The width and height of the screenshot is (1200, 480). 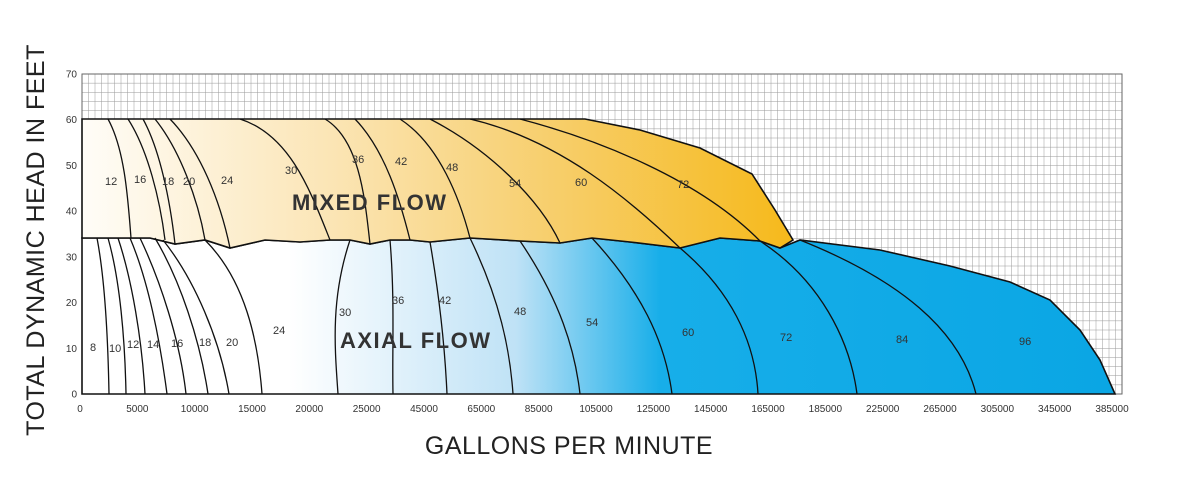 What do you see at coordinates (786, 338) in the screenshot?
I see `size-label-axial-72: 72` at bounding box center [786, 338].